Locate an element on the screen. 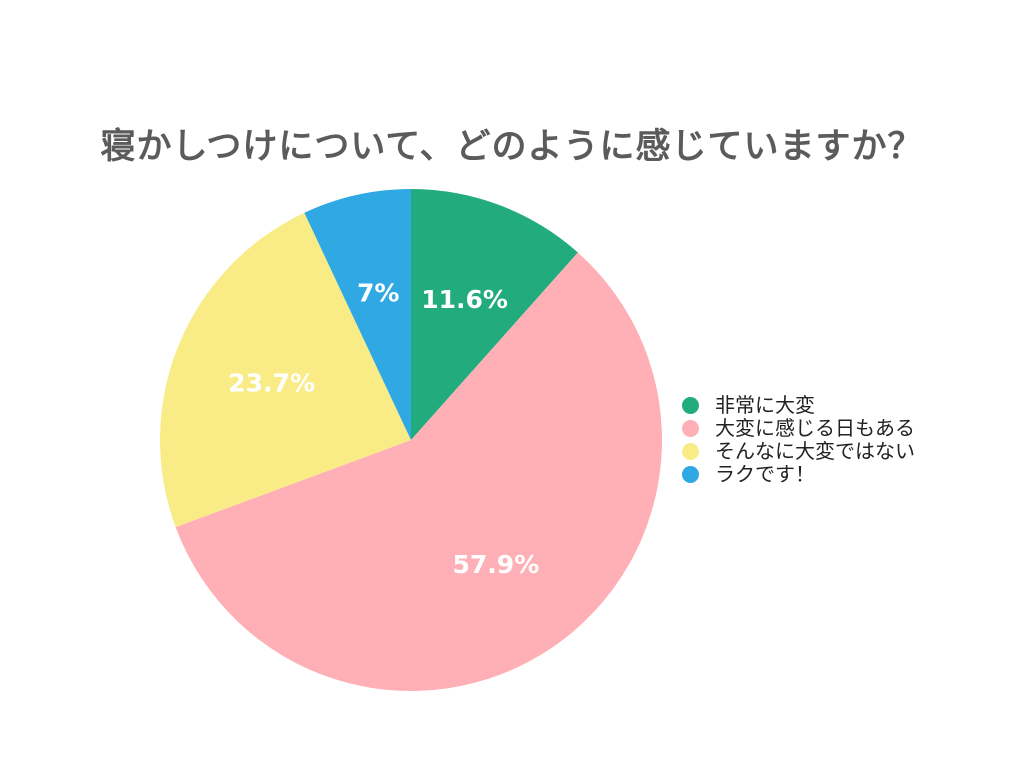 The height and width of the screenshot is (768, 1024). pie-labels: 11.6% 57.9% 23.7% 7% is located at coordinates (383, 429).